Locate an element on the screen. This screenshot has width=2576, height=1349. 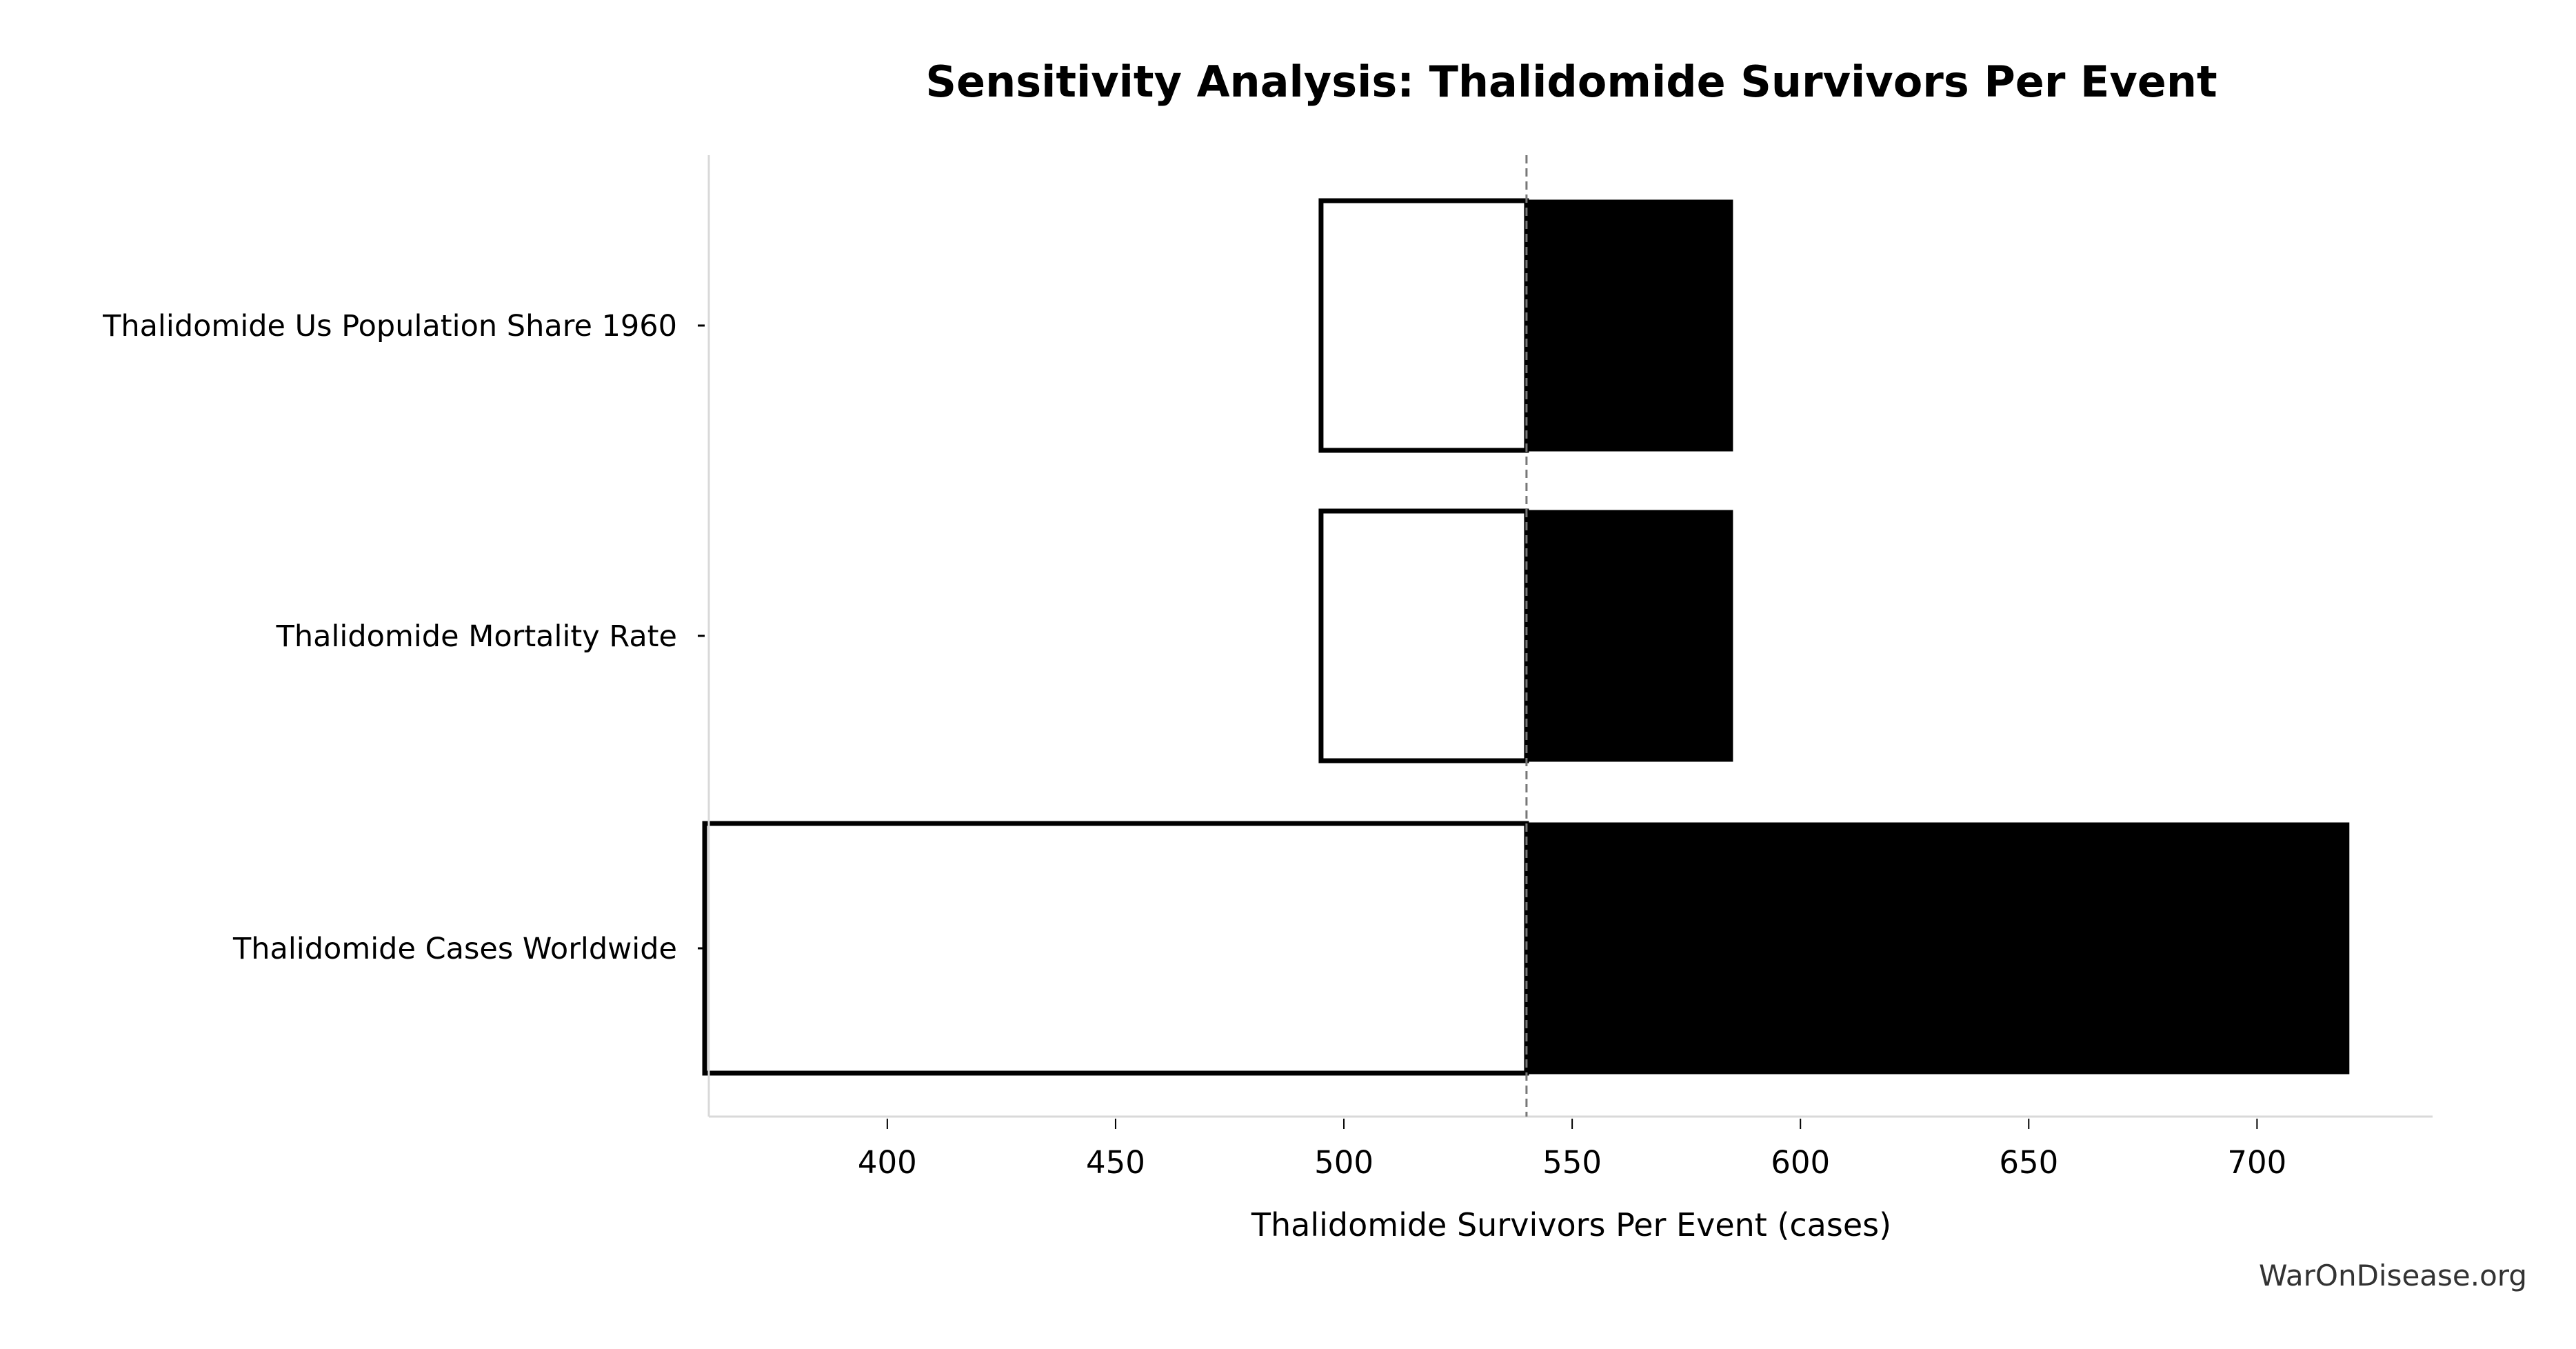
x-tick-label: 550 is located at coordinates (1572, 1162).